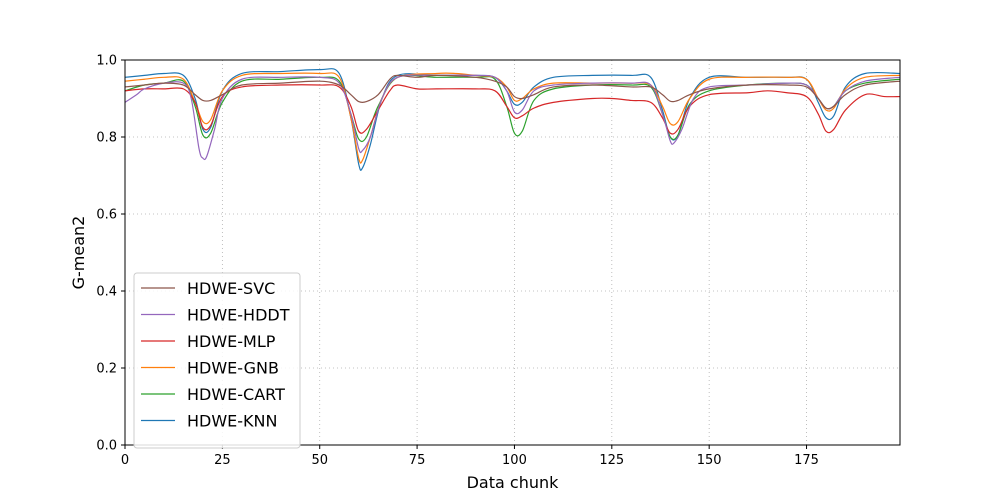 The width and height of the screenshot is (1000, 500). Describe the element at coordinates (231, 341) in the screenshot. I see `legend-label: HDWE-MLP` at that location.